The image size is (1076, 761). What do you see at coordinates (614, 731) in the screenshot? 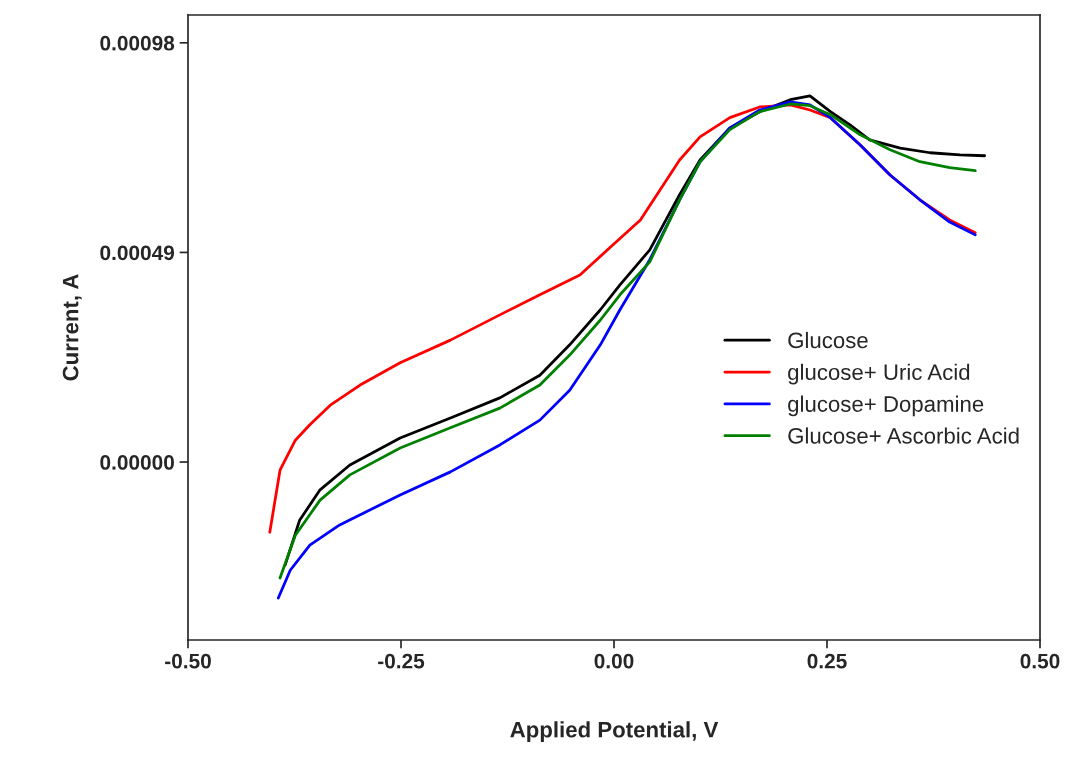
I see `x-axis-title: Applied Potential, V` at bounding box center [614, 731].